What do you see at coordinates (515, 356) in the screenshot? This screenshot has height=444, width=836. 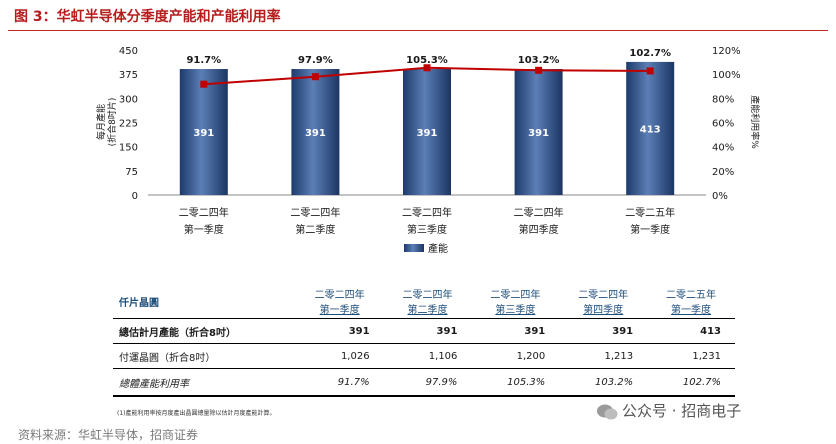 I see `table-cell: 1,200` at bounding box center [515, 356].